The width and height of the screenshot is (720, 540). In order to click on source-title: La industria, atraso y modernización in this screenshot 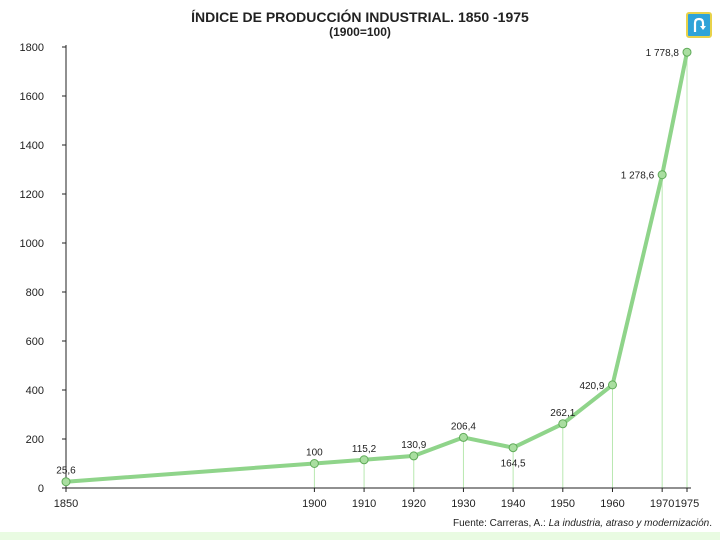, I will do `click(629, 523)`.